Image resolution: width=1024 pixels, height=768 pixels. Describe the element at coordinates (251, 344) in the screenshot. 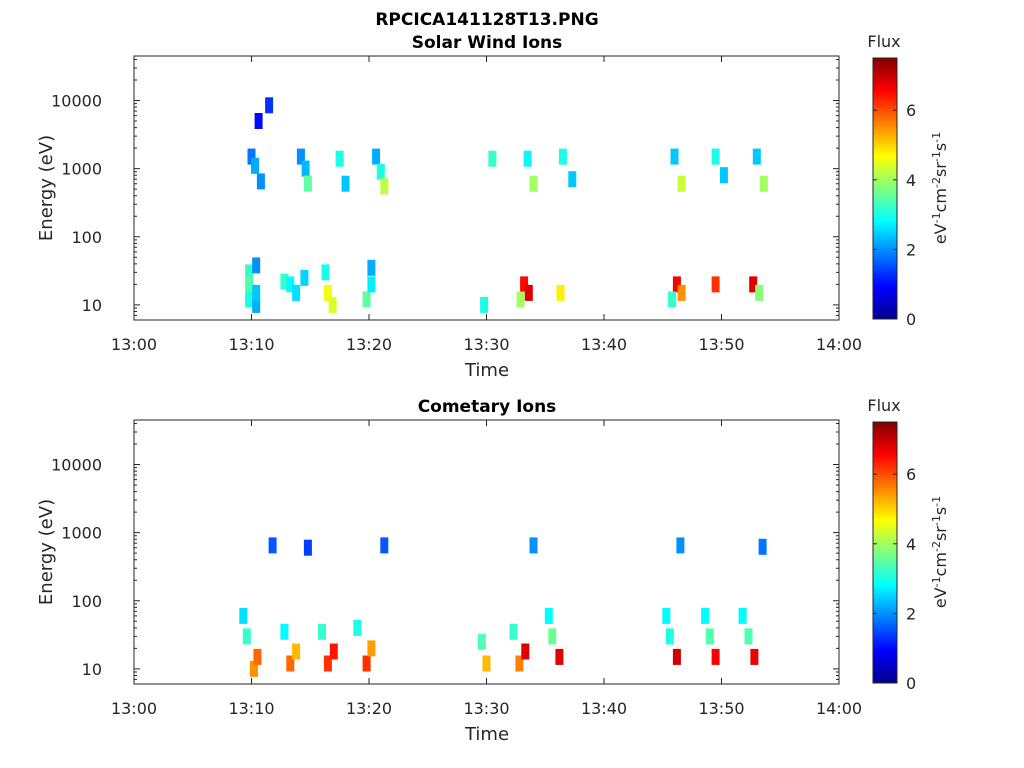

I see `x-tick-label: 13:10` at that location.